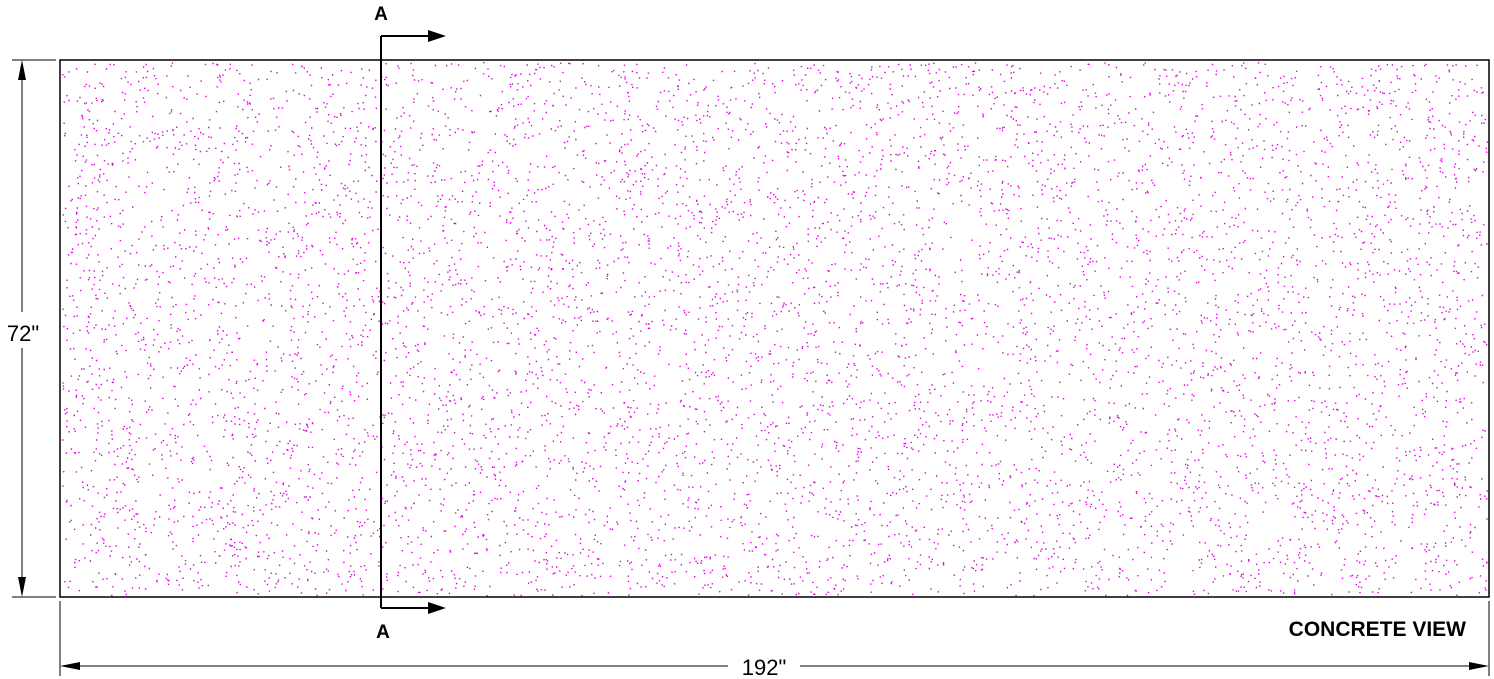 Image resolution: width=1494 pixels, height=679 pixels. I want to click on width-dimension-label: 192", so click(764, 667).